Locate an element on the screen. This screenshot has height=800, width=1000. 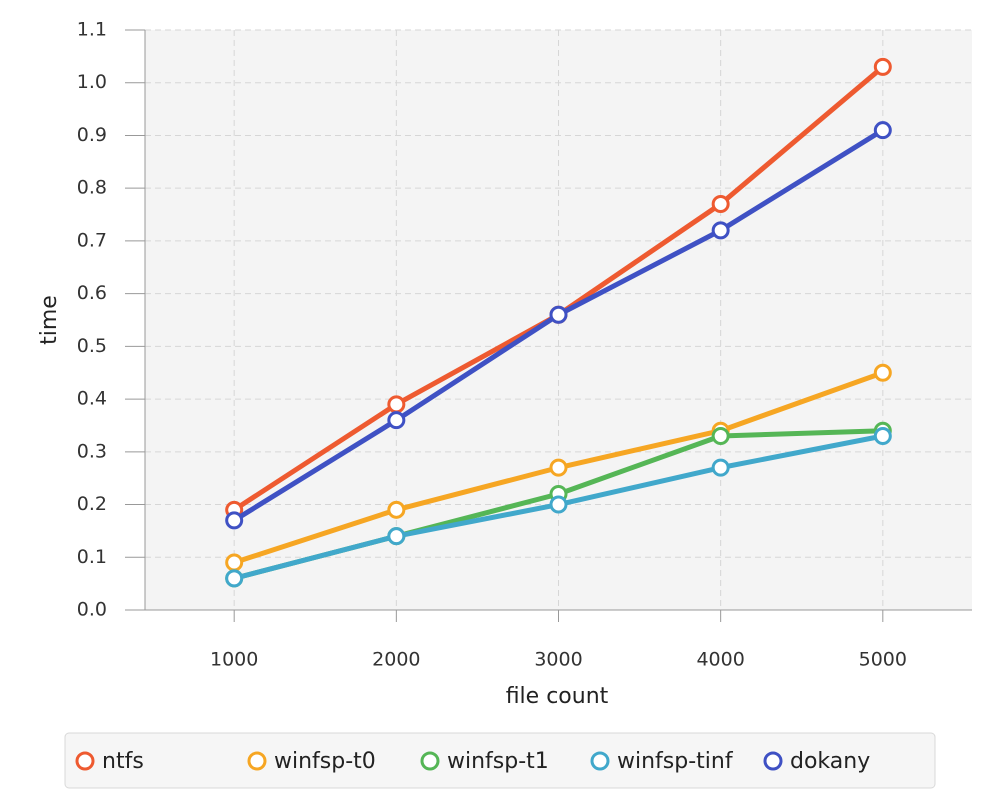
legend-label: winfsp-t1 is located at coordinates (498, 761).